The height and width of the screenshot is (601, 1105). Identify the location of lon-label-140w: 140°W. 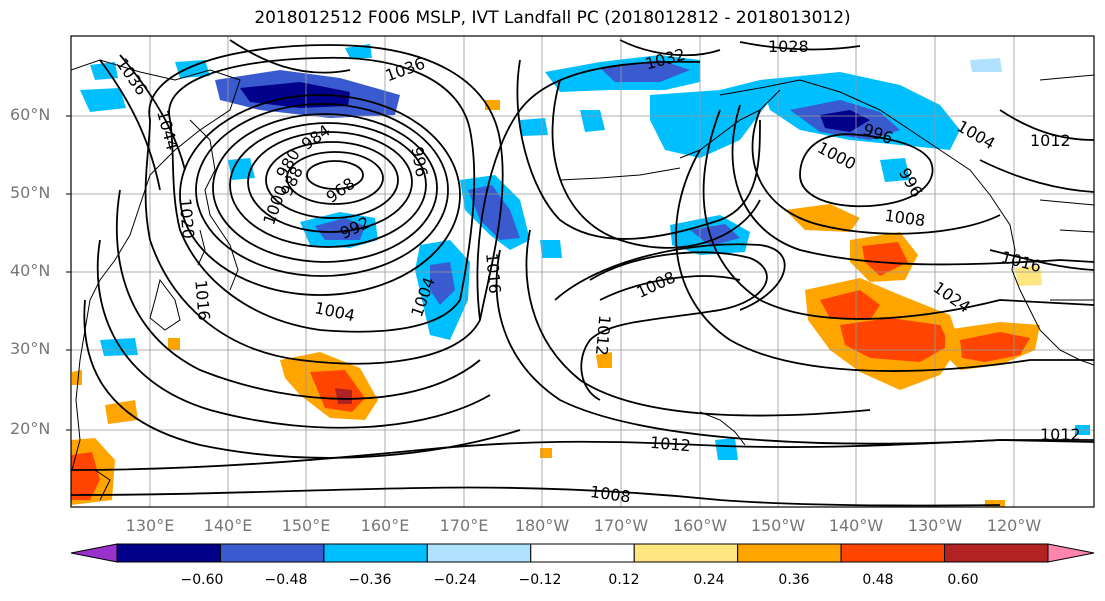
(856, 525).